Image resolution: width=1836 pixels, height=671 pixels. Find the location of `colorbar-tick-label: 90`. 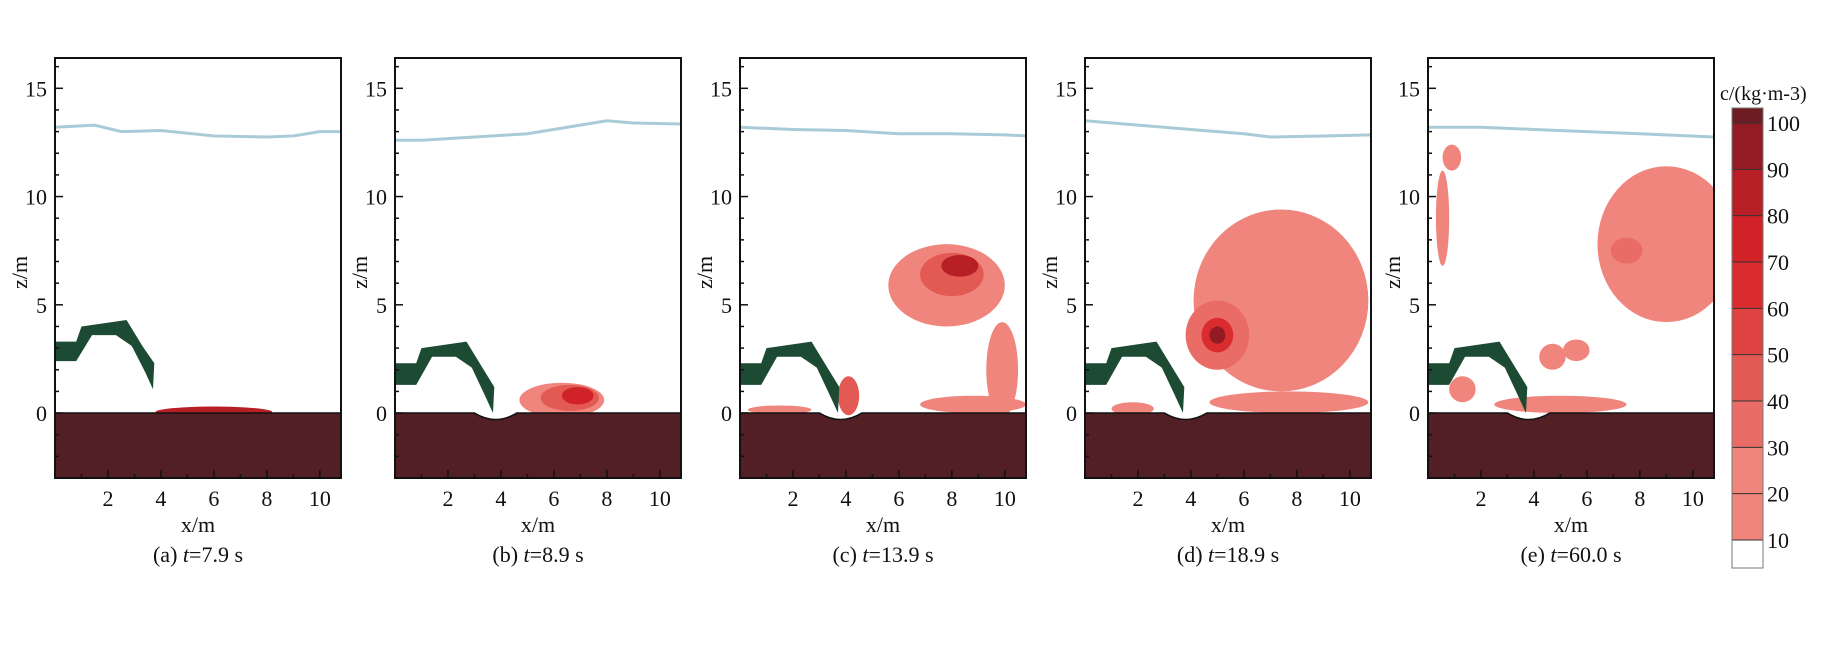

colorbar-tick-label: 90 is located at coordinates (1778, 169).